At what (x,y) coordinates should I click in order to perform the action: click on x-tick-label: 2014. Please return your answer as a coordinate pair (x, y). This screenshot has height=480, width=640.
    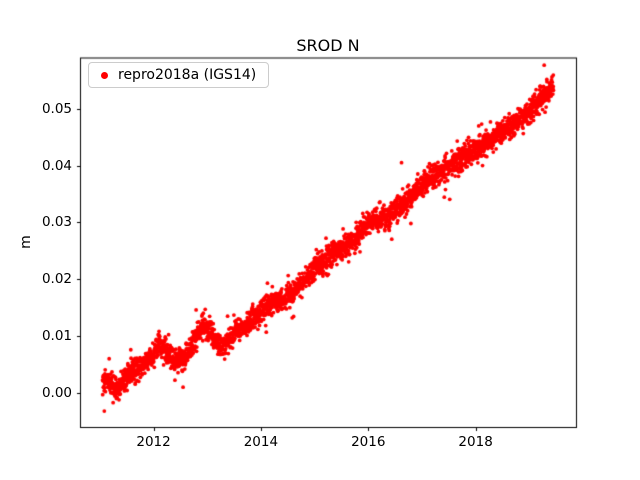
    Looking at the image, I should click on (261, 442).